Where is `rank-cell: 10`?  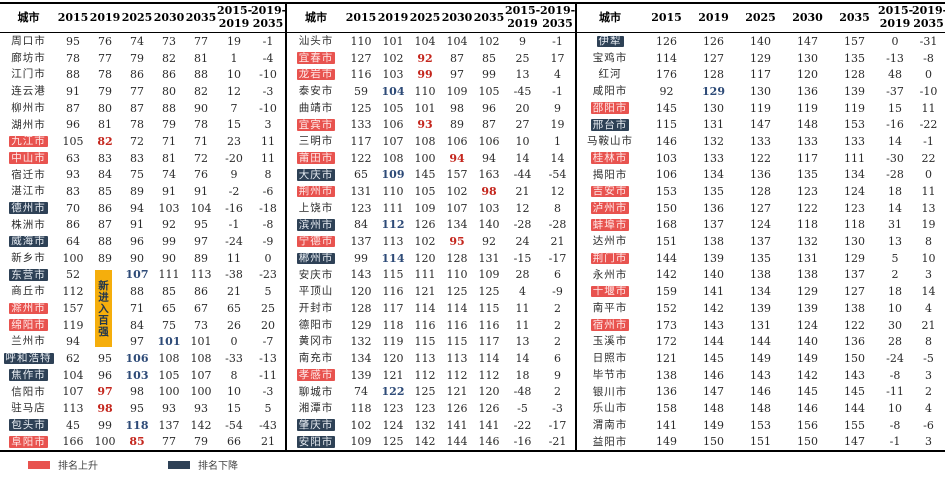
rank-cell: 10 is located at coordinates (522, 141).